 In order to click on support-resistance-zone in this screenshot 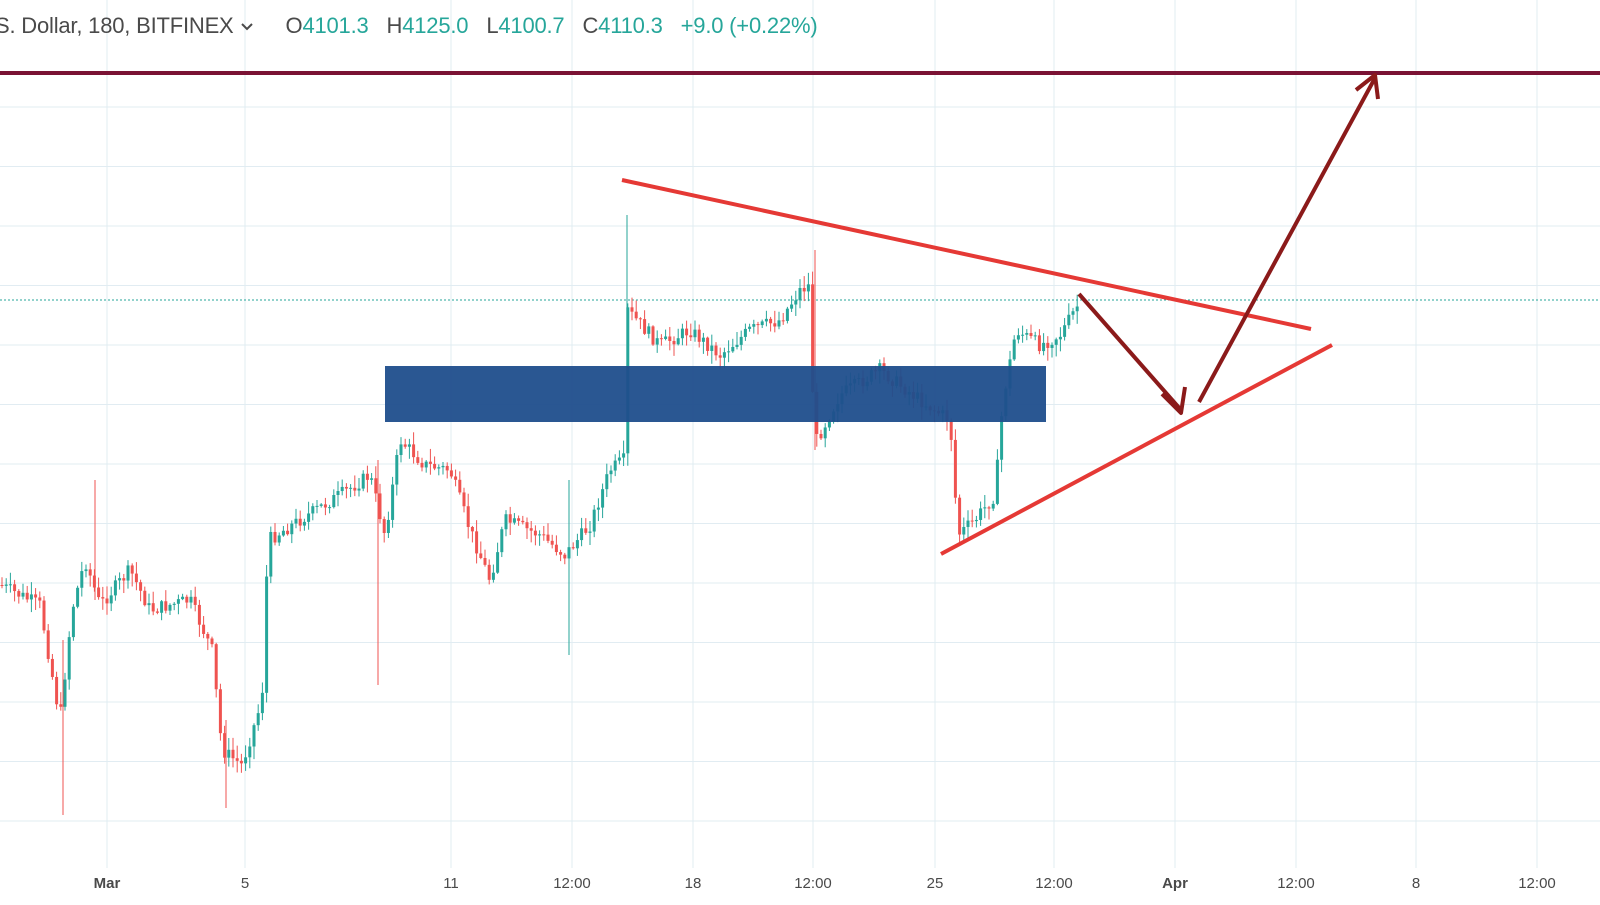, I will do `click(715, 394)`.